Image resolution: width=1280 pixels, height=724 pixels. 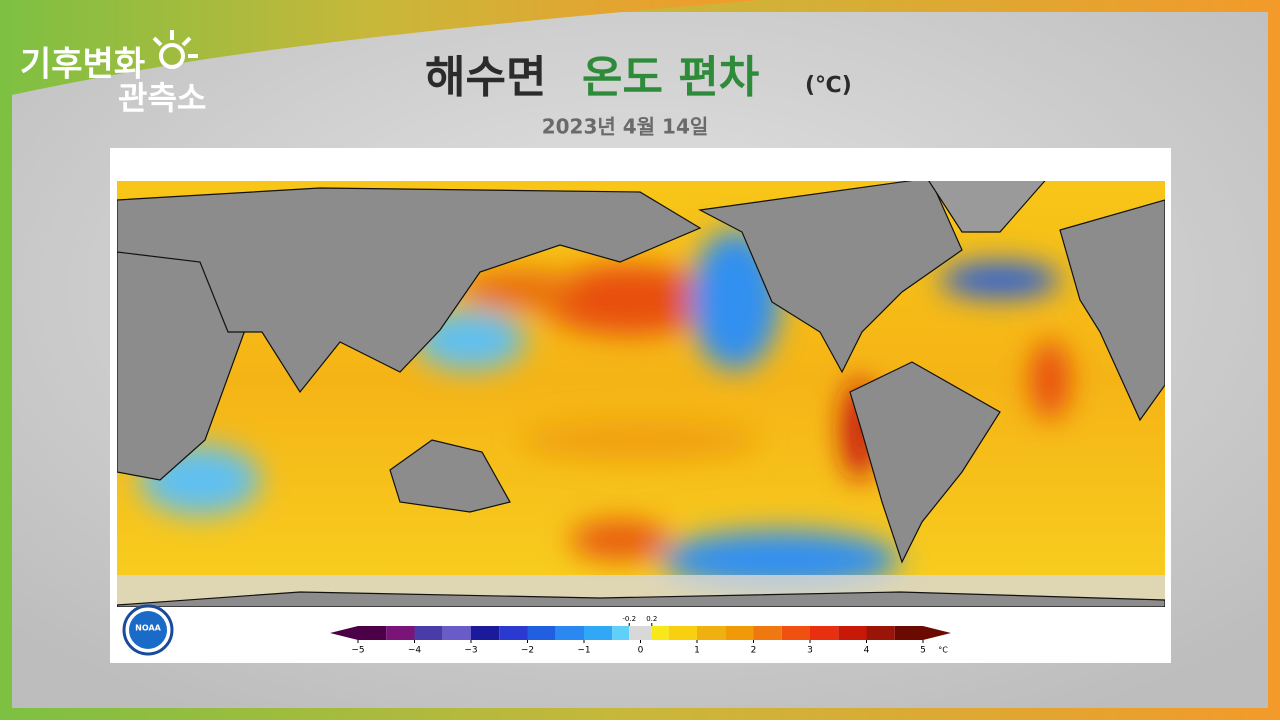 I want to click on minor-tick-label: -0.2, so click(x=629, y=619).